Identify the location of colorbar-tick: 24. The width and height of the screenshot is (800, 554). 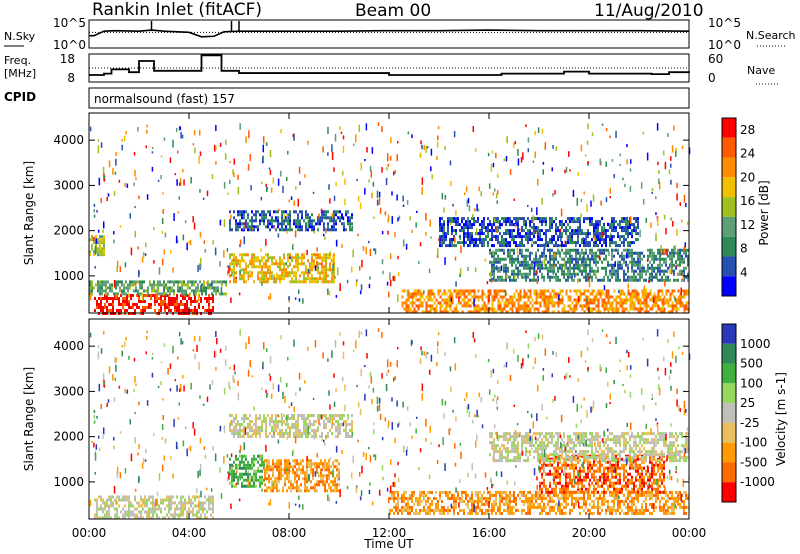
(747, 154).